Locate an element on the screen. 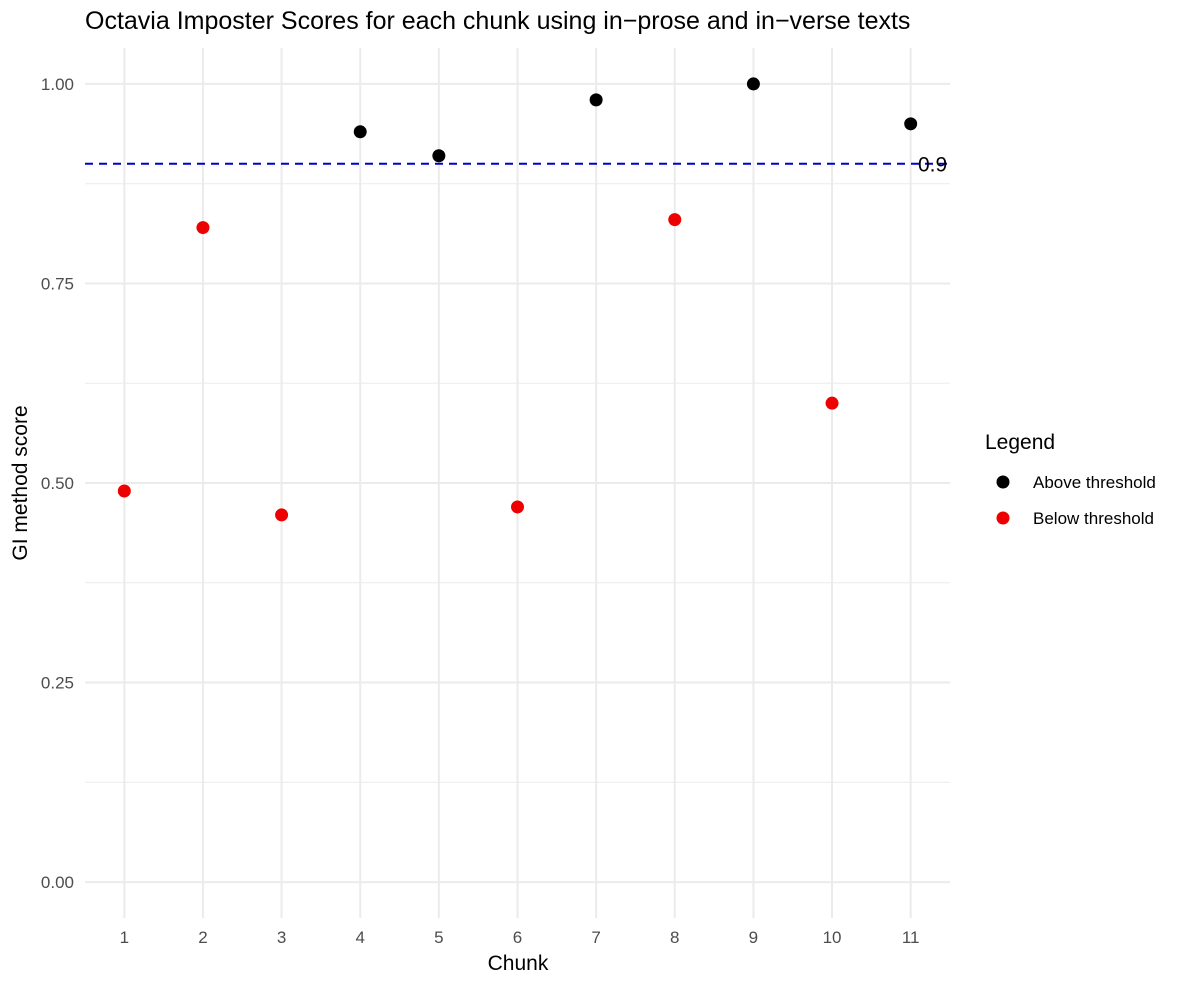 This screenshot has height=986, width=1188. y-axis-ticks: 0.00 0.25 0.50 0.75 1.00 is located at coordinates (57, 483).